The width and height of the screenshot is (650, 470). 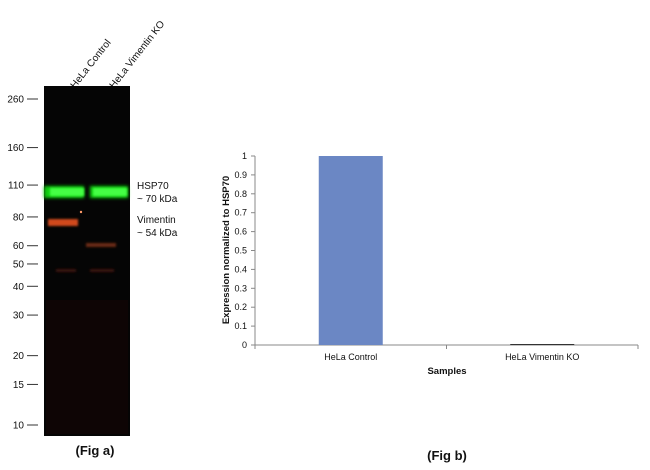 What do you see at coordinates (66, 270) in the screenshot?
I see `faint-band-lane-1-lower` at bounding box center [66, 270].